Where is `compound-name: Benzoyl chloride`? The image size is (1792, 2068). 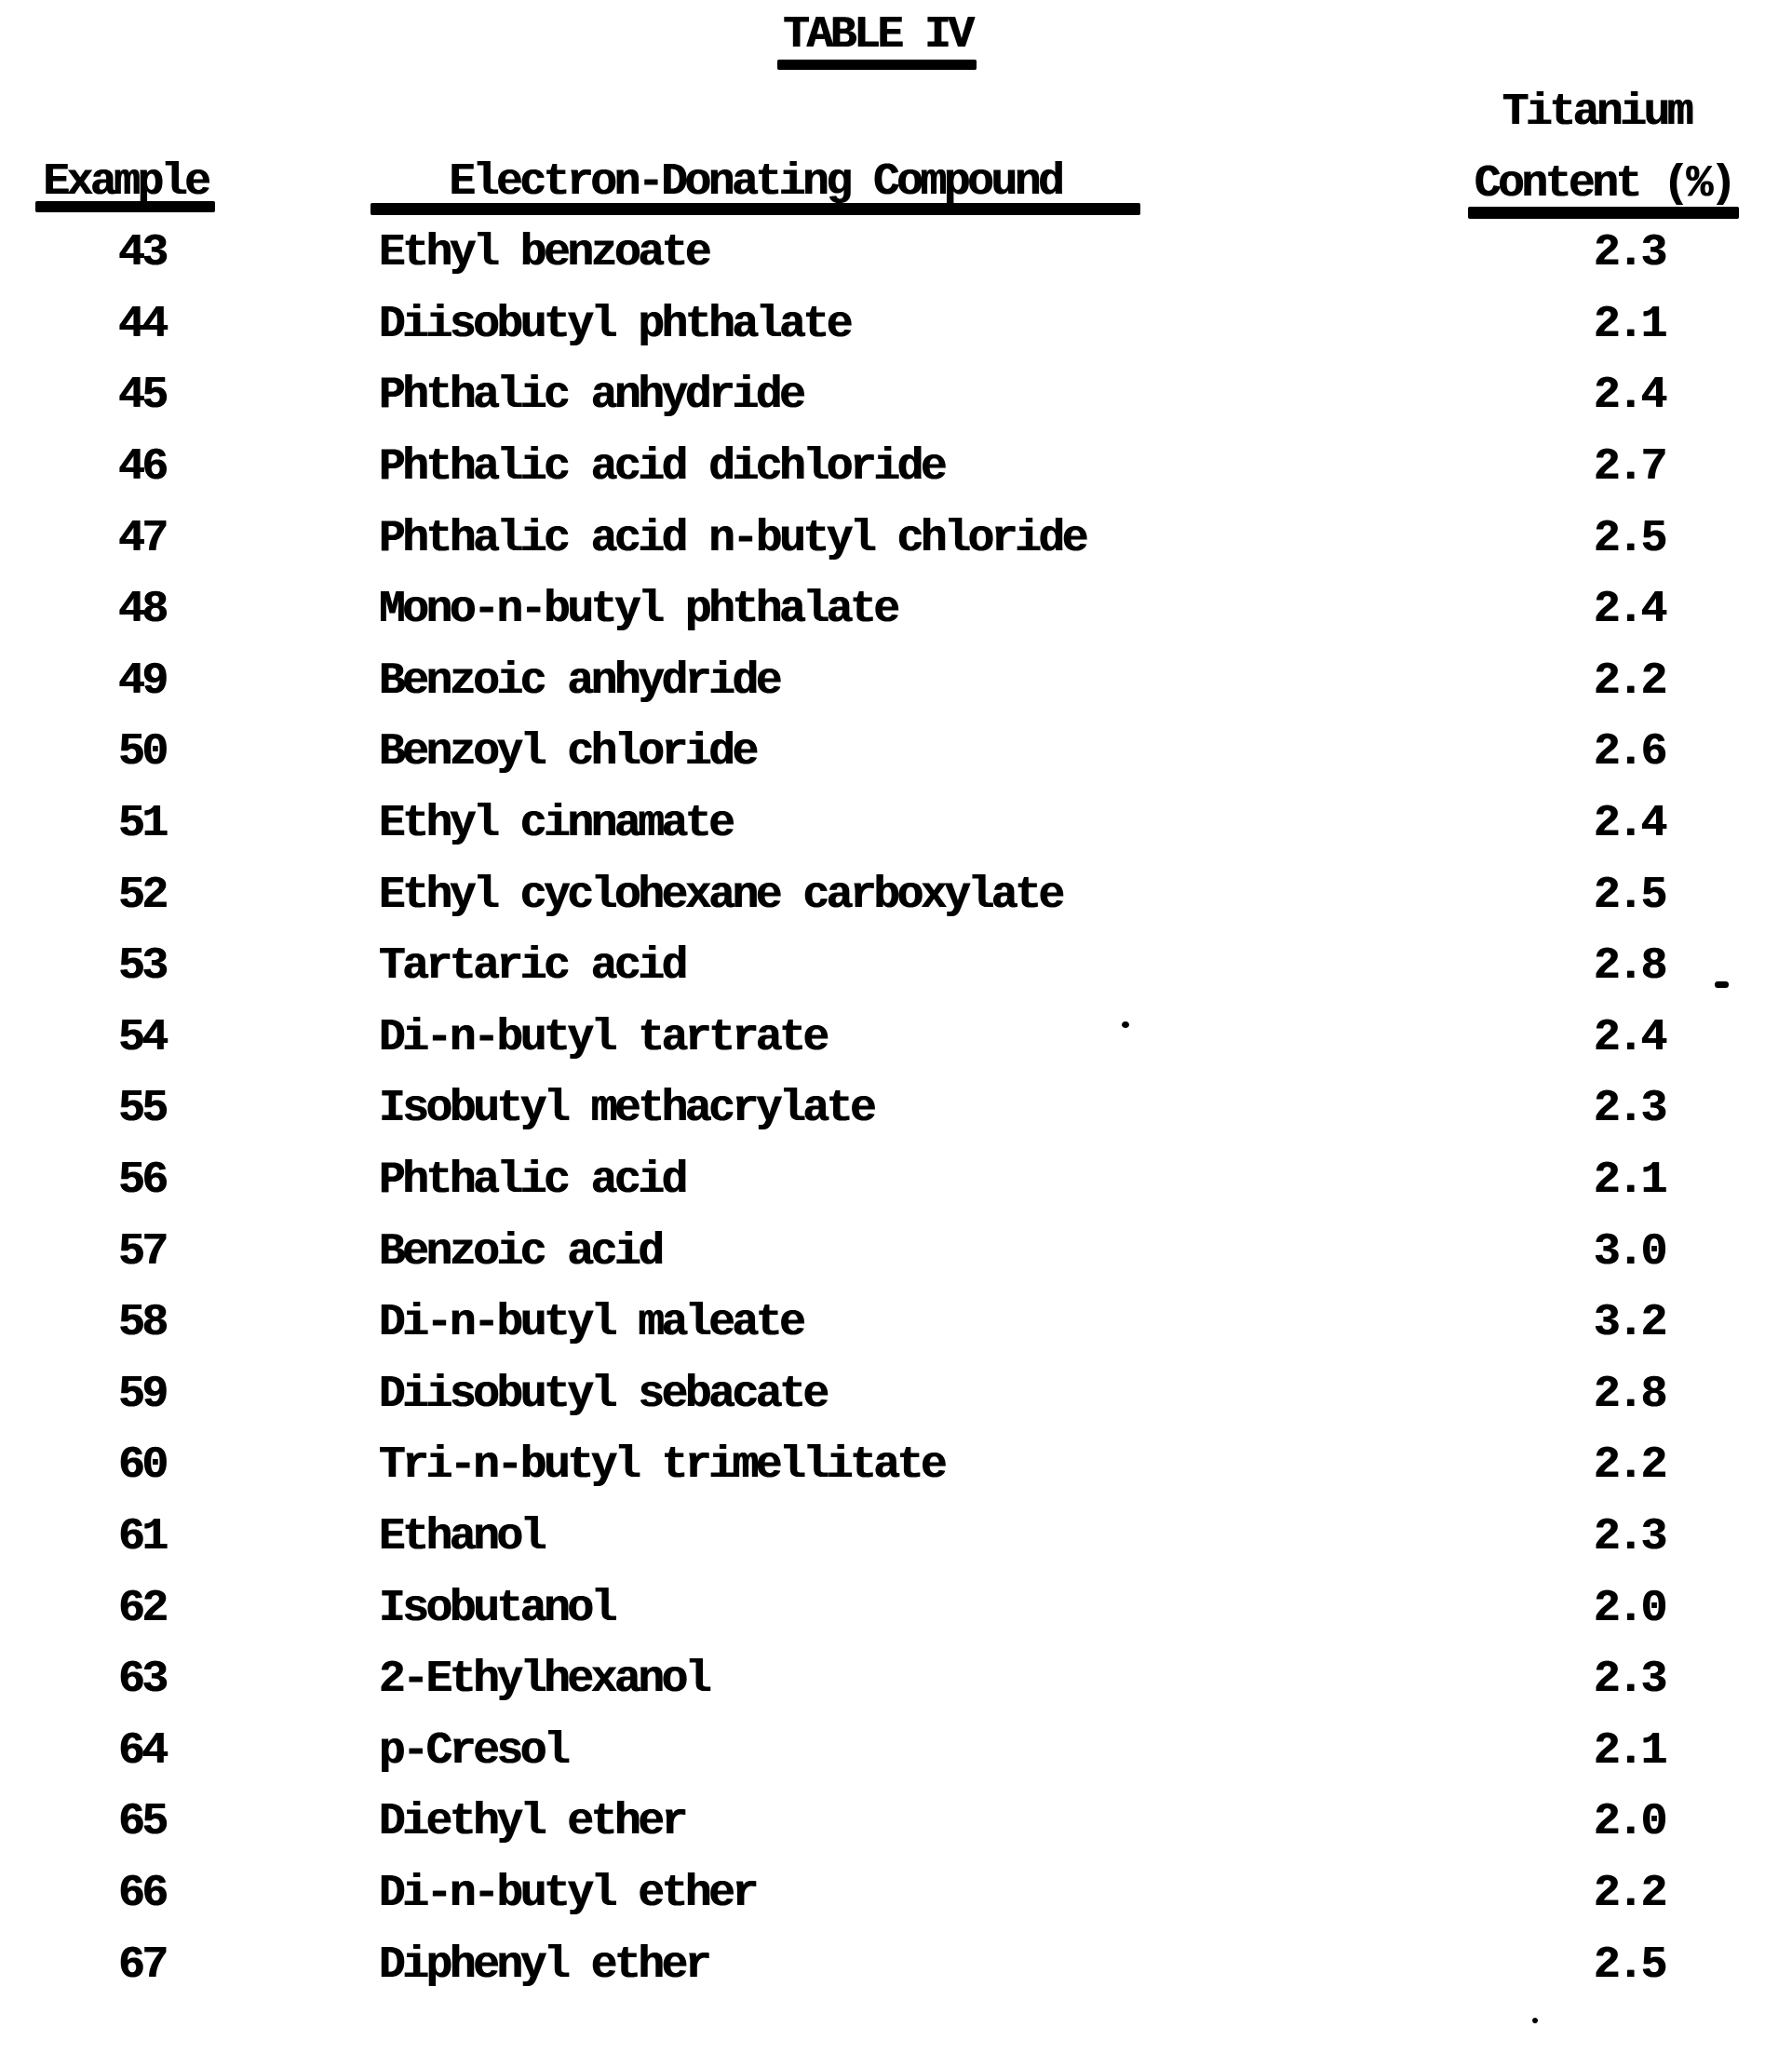 compound-name: Benzoyl chloride is located at coordinates (569, 752).